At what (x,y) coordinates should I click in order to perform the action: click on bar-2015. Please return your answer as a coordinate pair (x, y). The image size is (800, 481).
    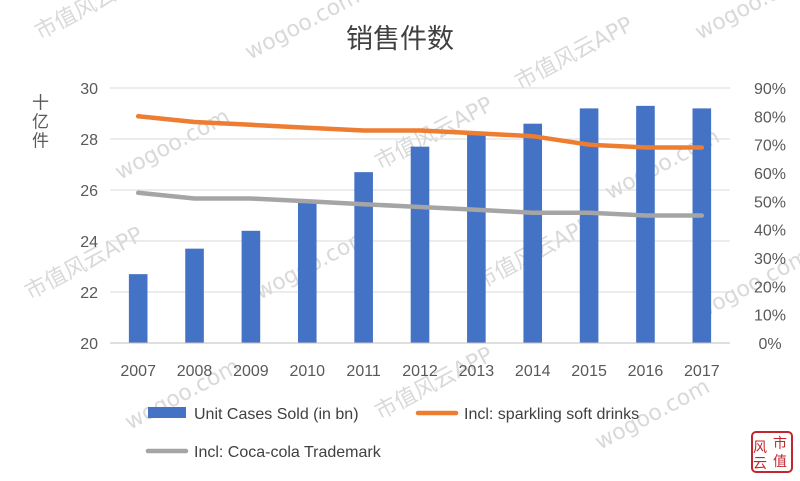
    Looking at the image, I should click on (589, 226).